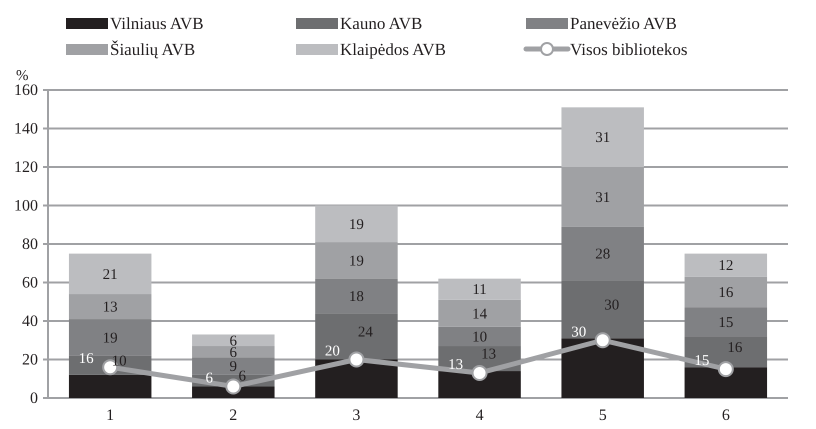 The image size is (816, 429). I want to click on data-label: 21, so click(110, 274).